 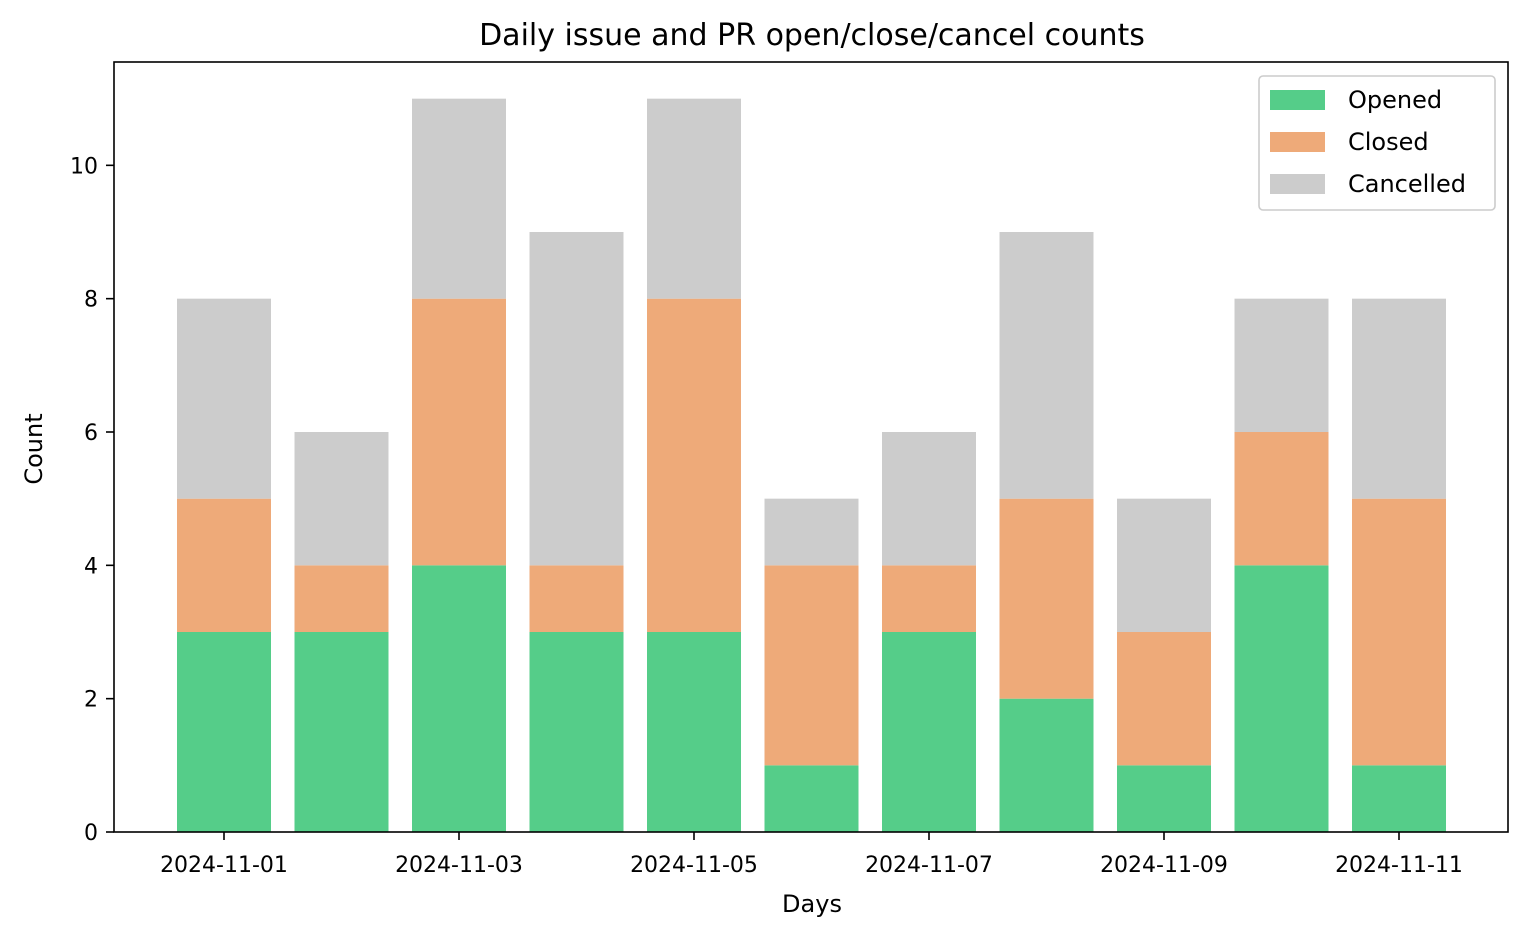 I want to click on x-tick-label: 2024-11-05, so click(x=694, y=865).